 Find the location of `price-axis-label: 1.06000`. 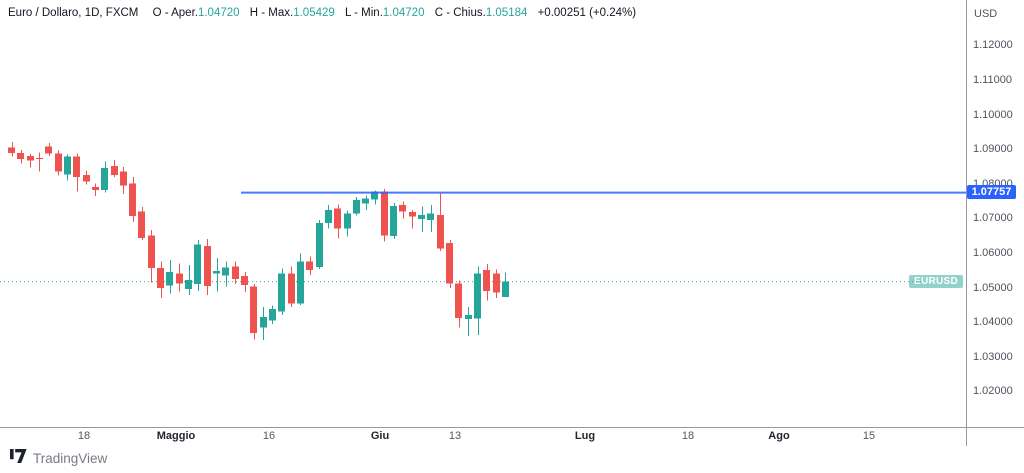

price-axis-label: 1.06000 is located at coordinates (993, 252).